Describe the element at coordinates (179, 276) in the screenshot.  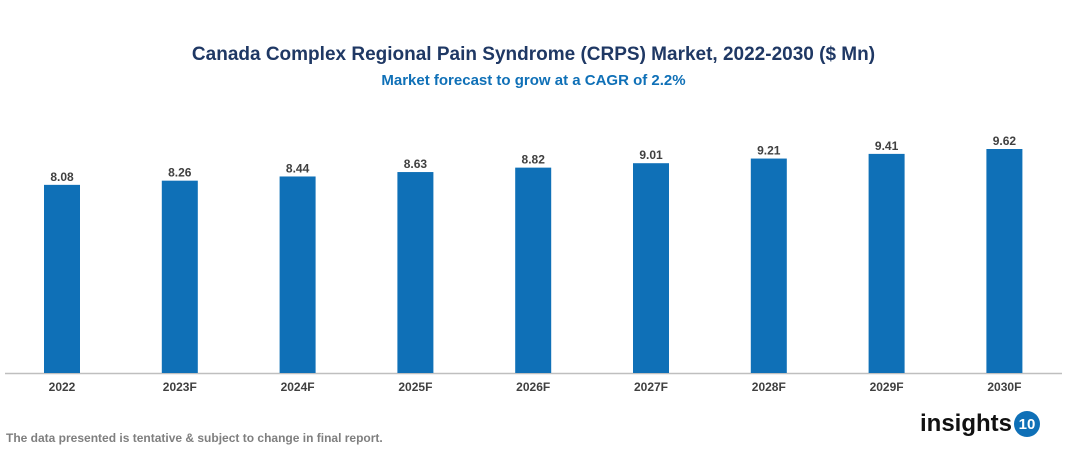
I see `bar-2023F` at that location.